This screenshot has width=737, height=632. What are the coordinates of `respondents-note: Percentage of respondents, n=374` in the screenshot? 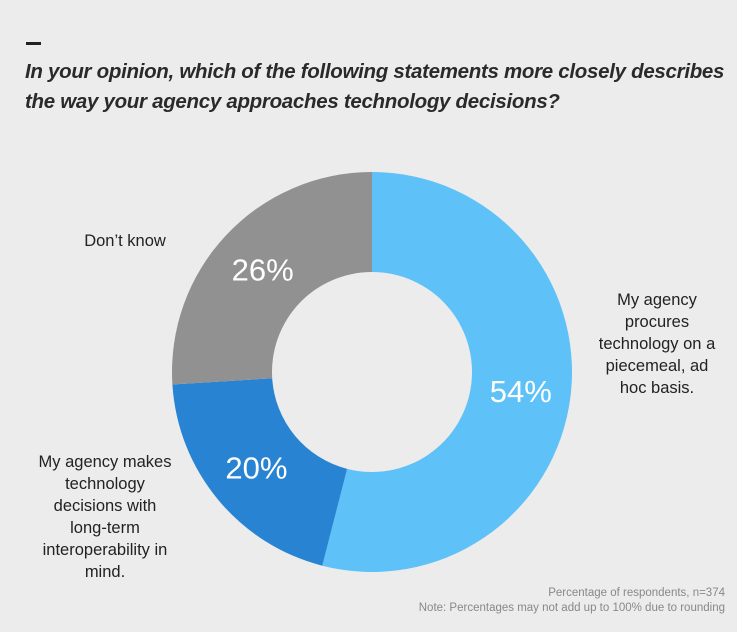 It's located at (636, 593).